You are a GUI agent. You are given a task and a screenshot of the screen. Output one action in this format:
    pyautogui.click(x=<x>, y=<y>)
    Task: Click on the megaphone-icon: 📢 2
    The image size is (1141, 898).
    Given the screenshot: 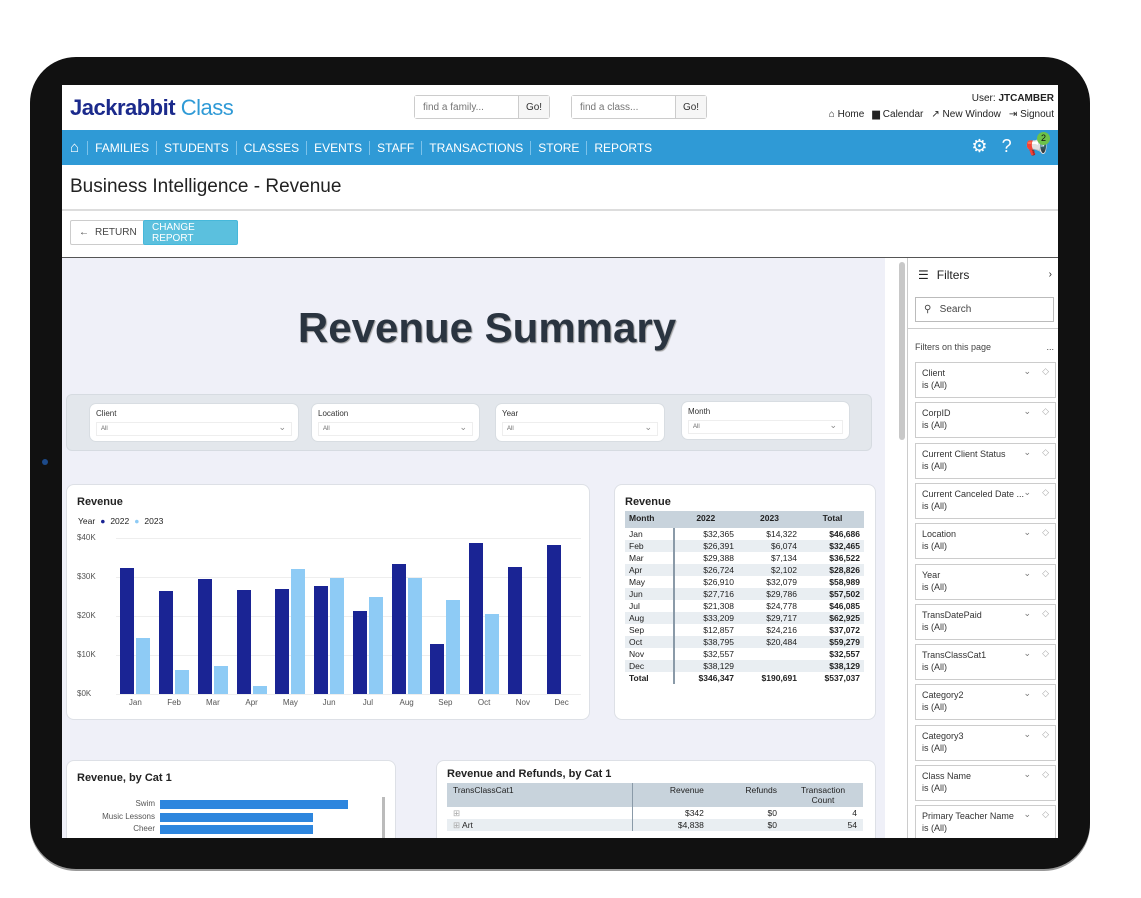 What is the action you would take?
    pyautogui.click(x=1037, y=144)
    